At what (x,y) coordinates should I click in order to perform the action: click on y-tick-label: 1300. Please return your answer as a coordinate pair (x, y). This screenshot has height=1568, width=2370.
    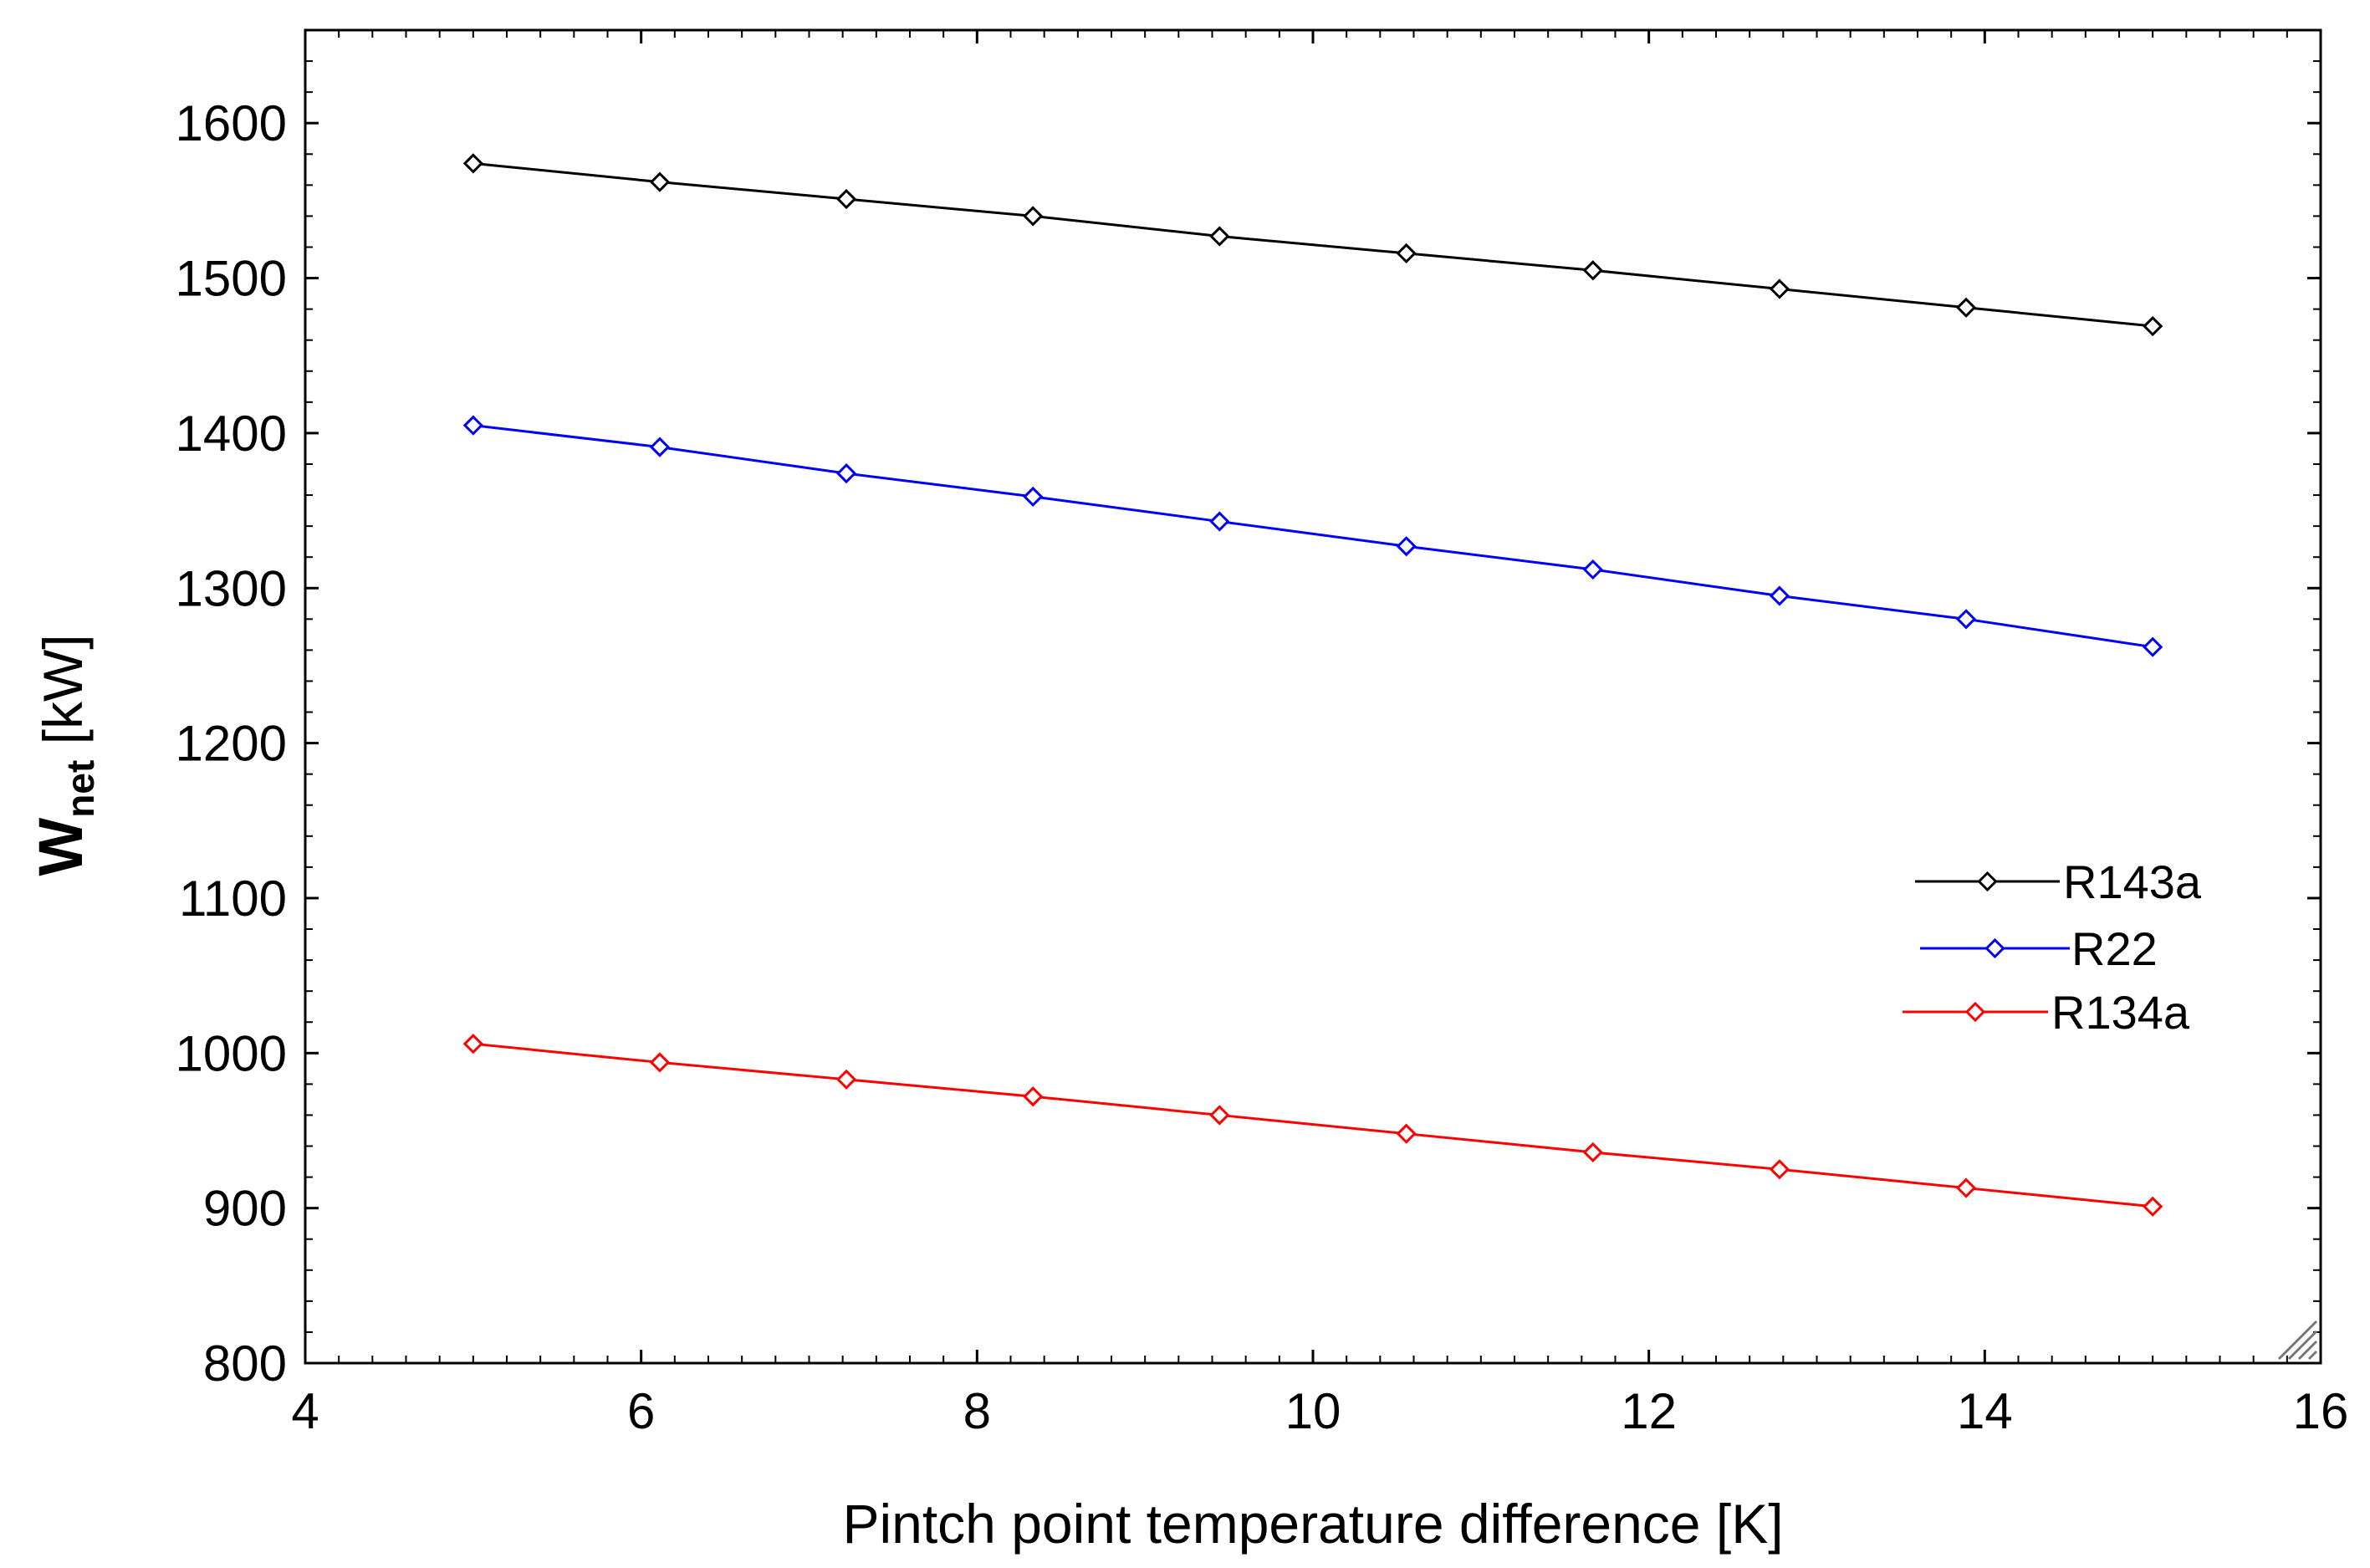
    Looking at the image, I should click on (231, 588).